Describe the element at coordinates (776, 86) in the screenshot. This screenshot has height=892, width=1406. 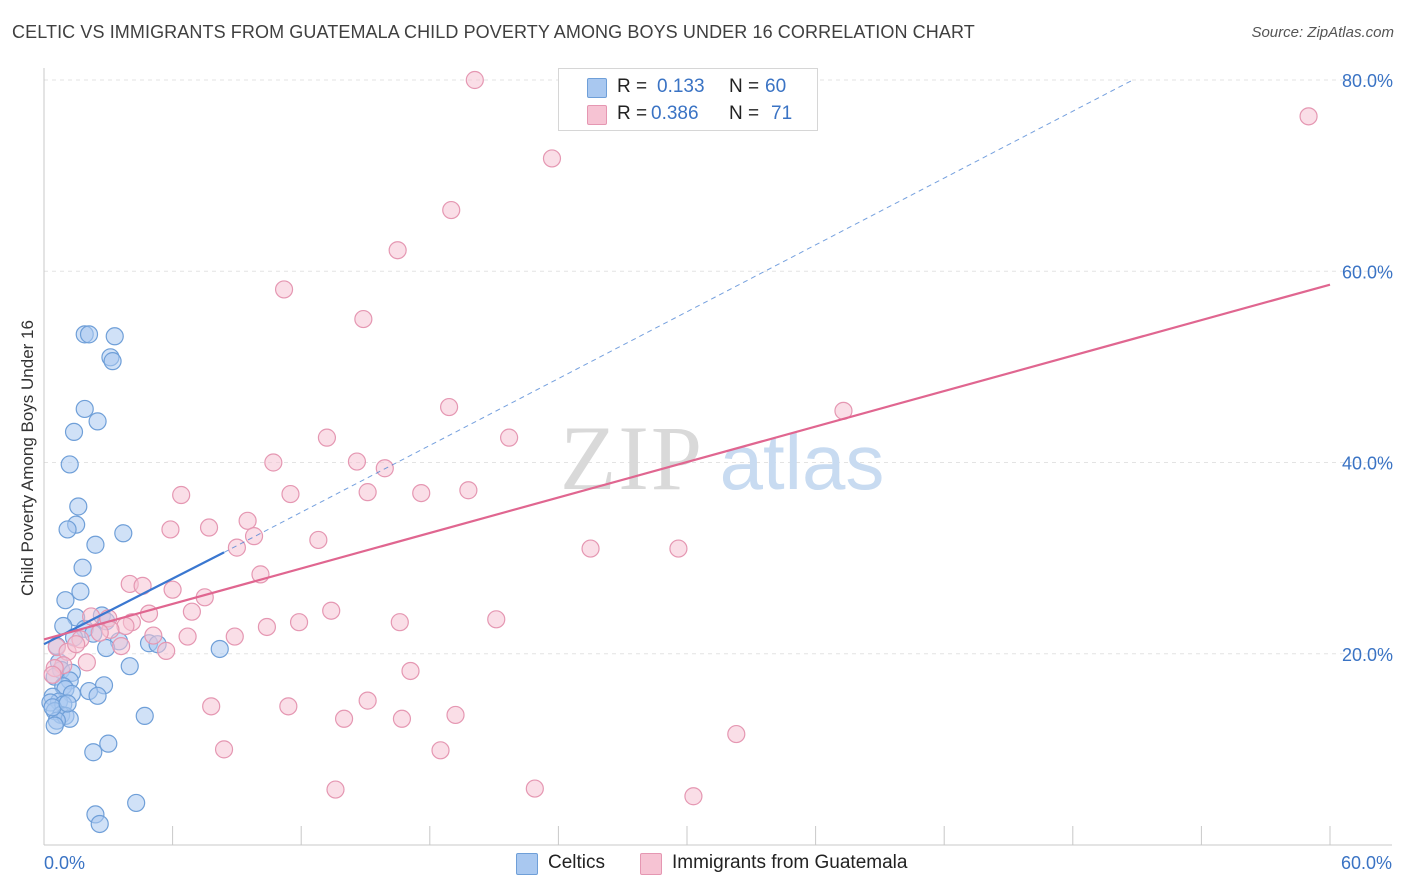
I see `legend-n-value: 60` at that location.